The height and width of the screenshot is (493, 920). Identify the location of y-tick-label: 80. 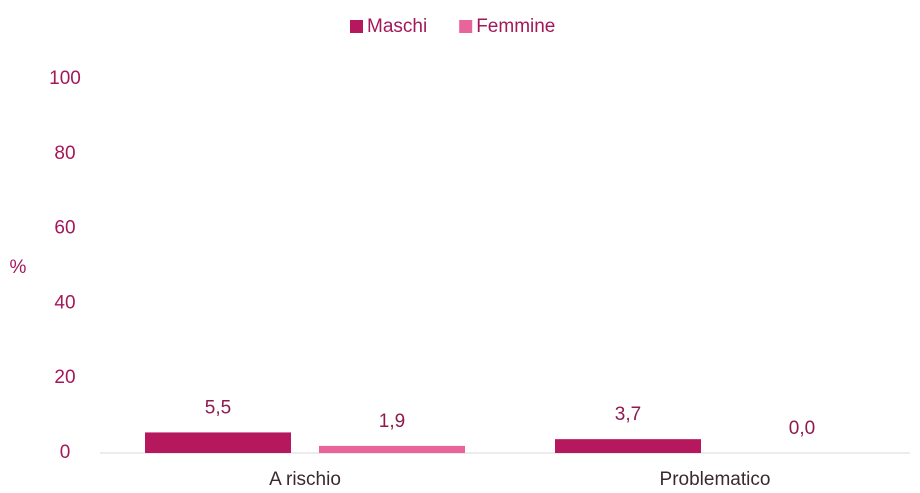
(64, 153).